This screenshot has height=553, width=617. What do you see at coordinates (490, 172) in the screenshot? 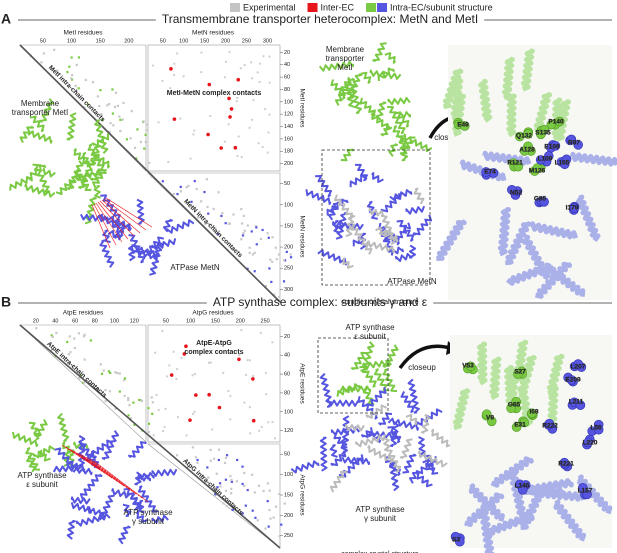
I see `residue-label: E74` at bounding box center [490, 172].